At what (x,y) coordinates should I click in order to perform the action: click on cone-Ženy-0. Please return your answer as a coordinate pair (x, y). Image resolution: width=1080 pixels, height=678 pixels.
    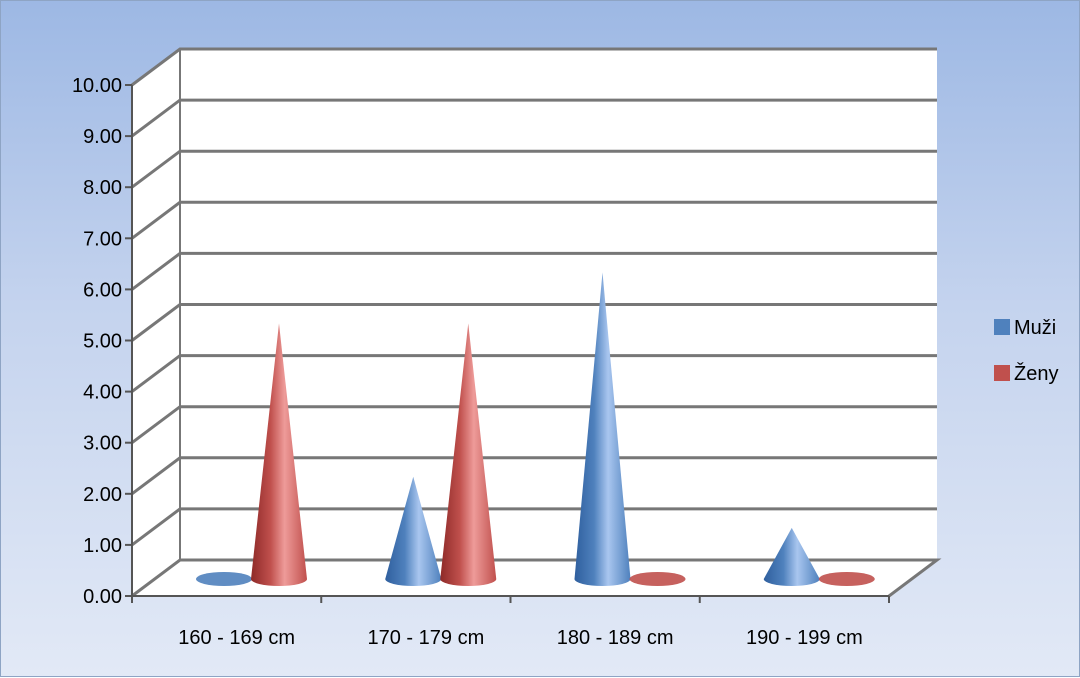
    Looking at the image, I should click on (279, 454).